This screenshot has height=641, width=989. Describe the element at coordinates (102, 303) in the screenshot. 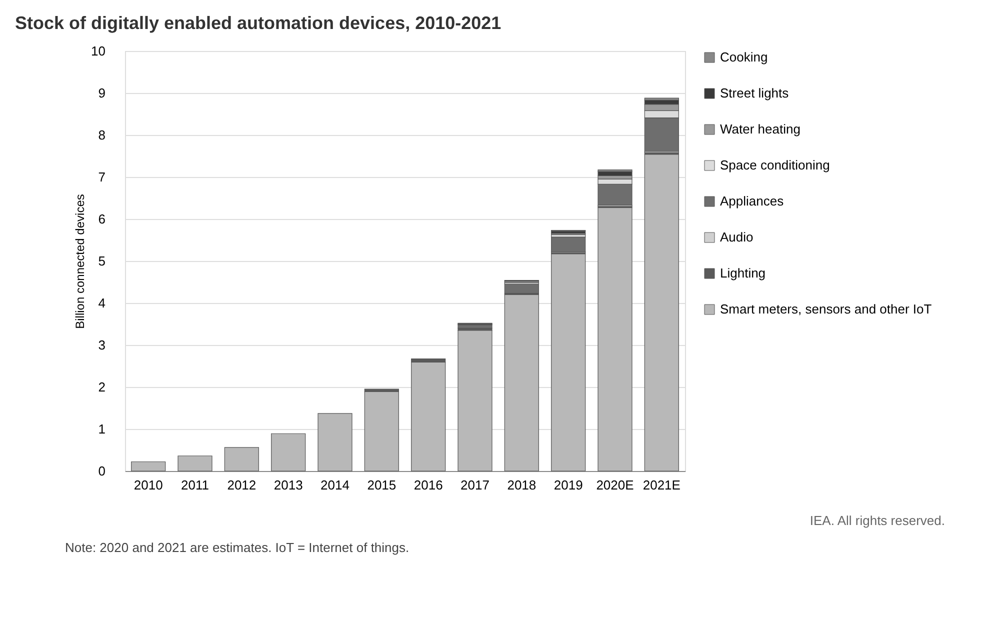

I see `y-tick-label: 4` at that location.